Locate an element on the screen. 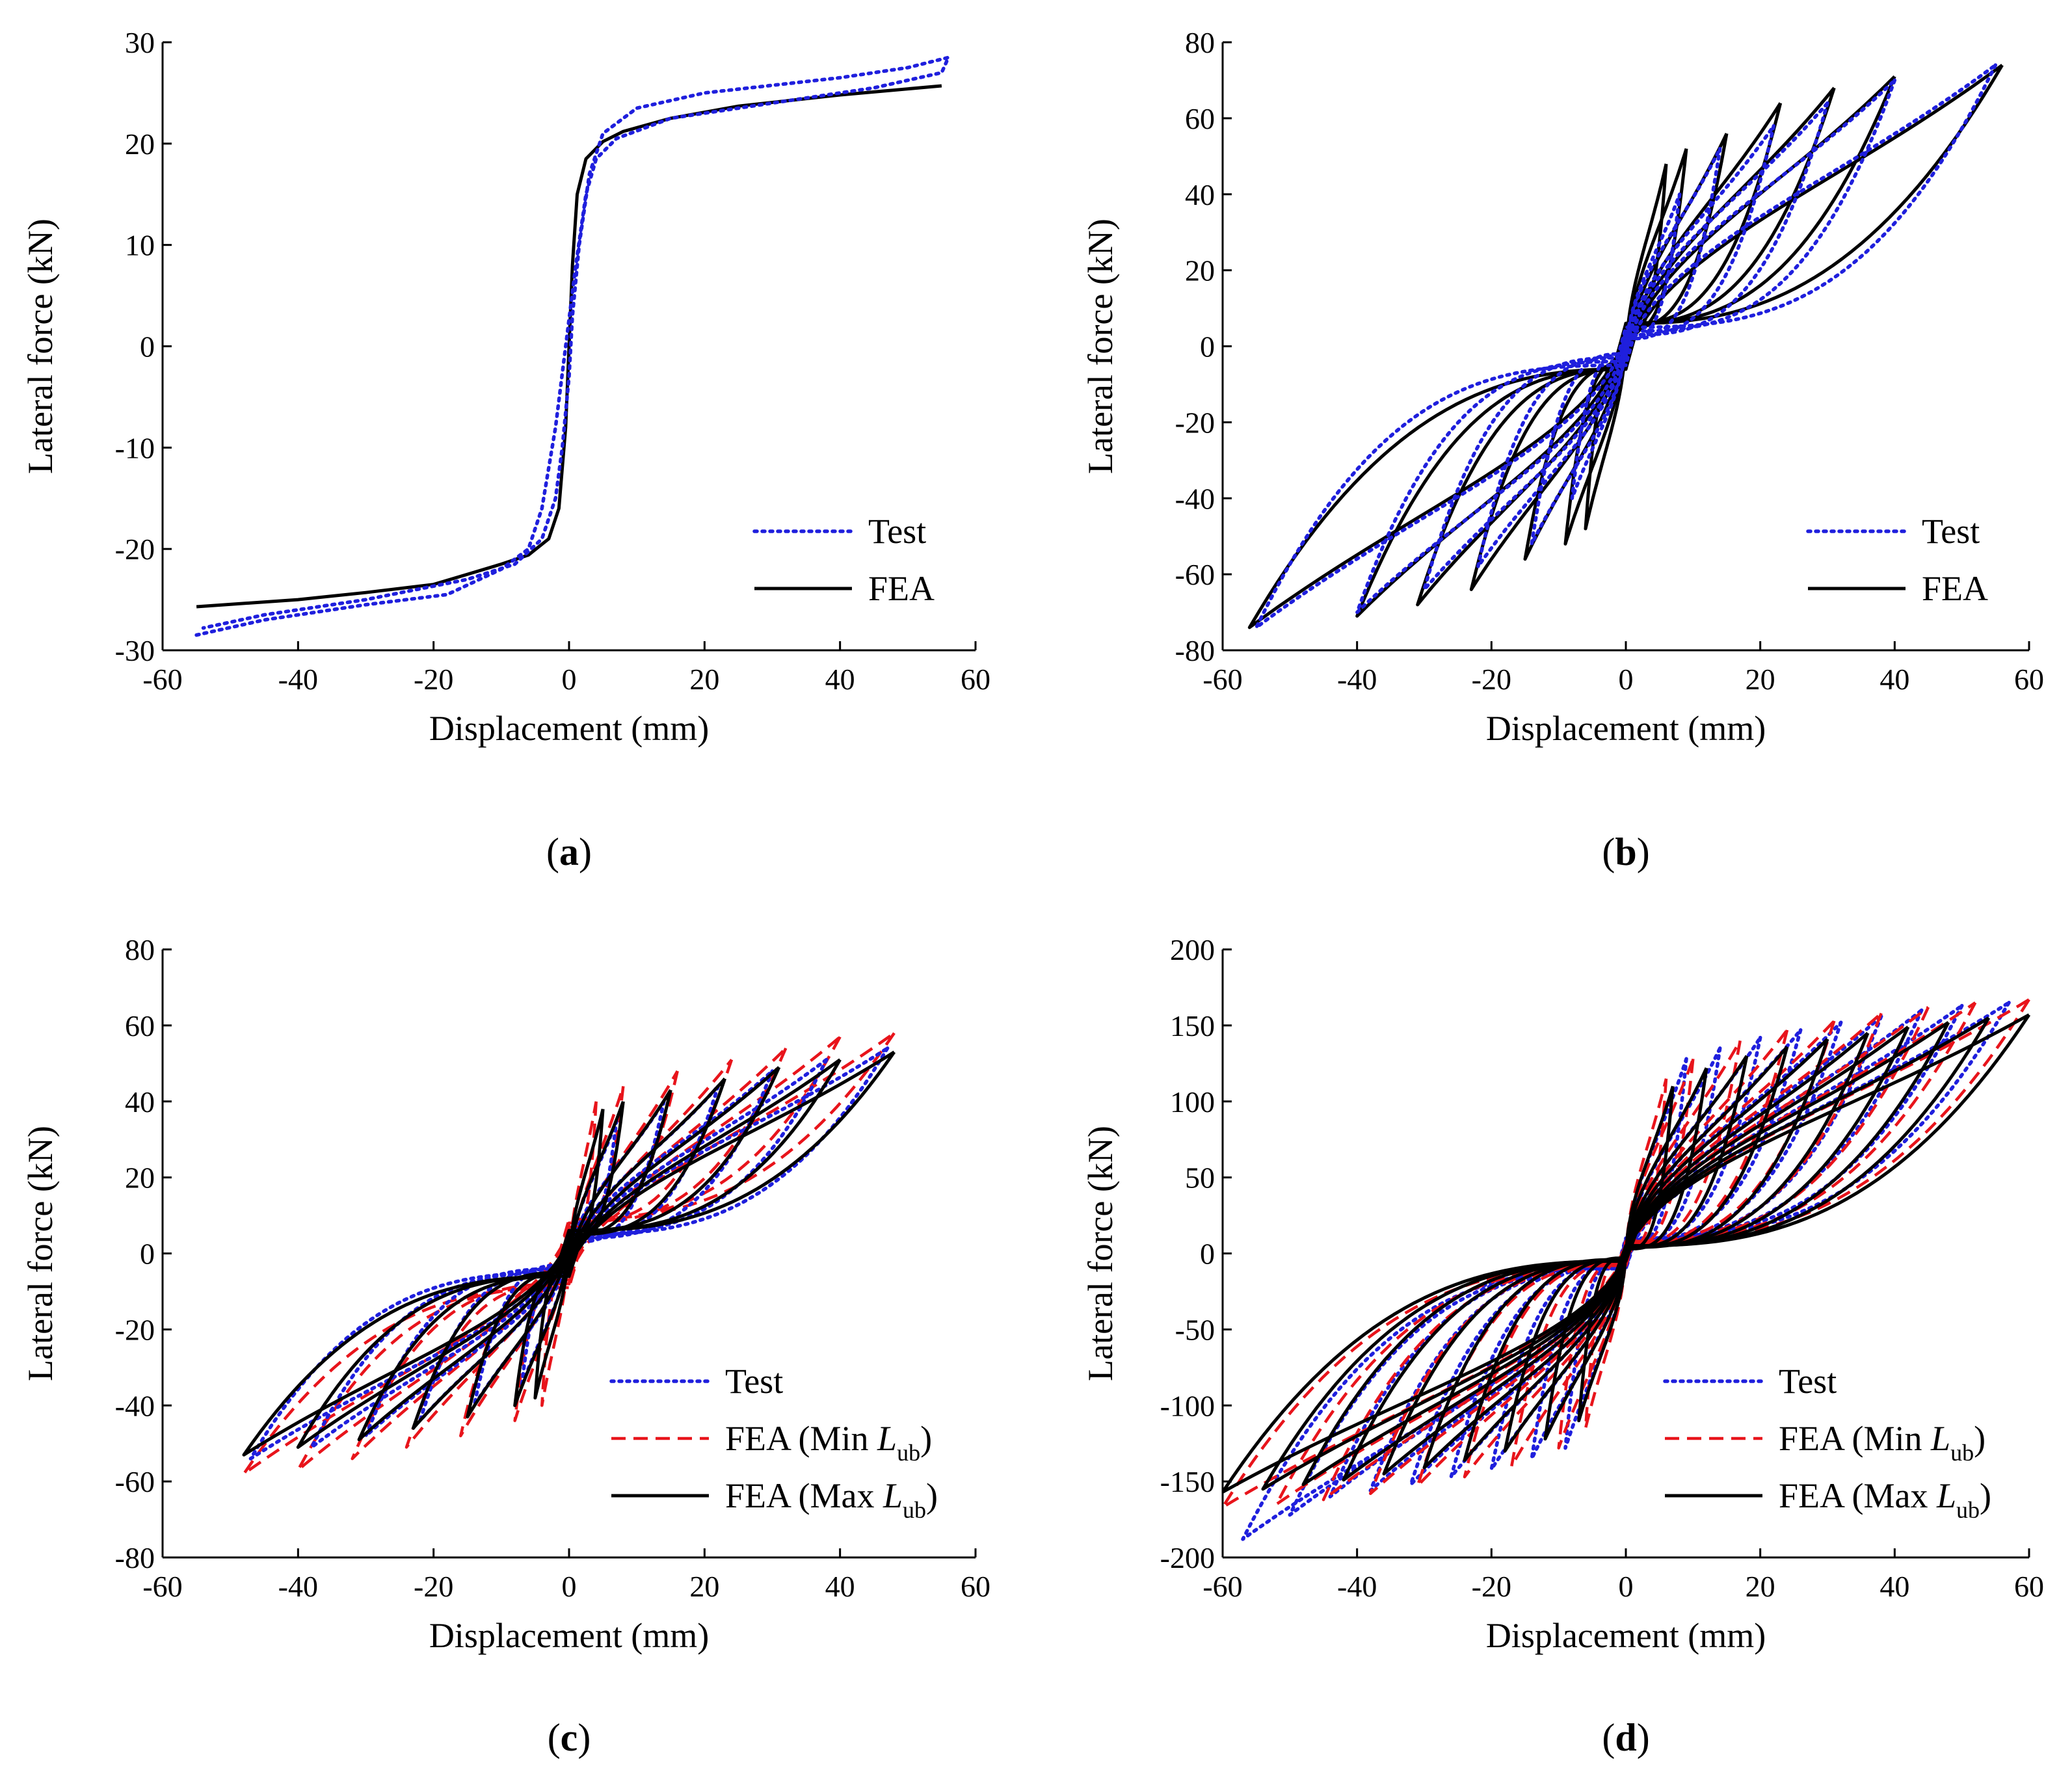  y-tick-label: 60 is located at coordinates (1200, 118).